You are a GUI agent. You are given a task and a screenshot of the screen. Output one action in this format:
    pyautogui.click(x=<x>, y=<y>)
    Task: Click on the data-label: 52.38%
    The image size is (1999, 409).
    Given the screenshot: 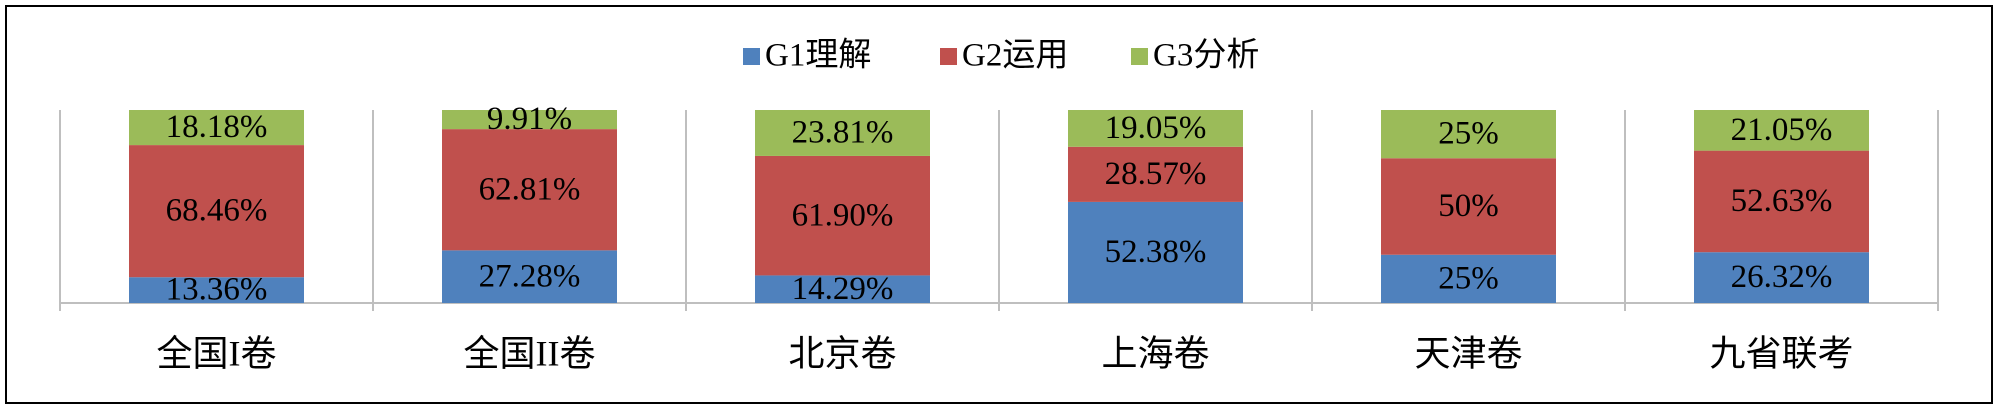 What is the action you would take?
    pyautogui.click(x=1156, y=252)
    